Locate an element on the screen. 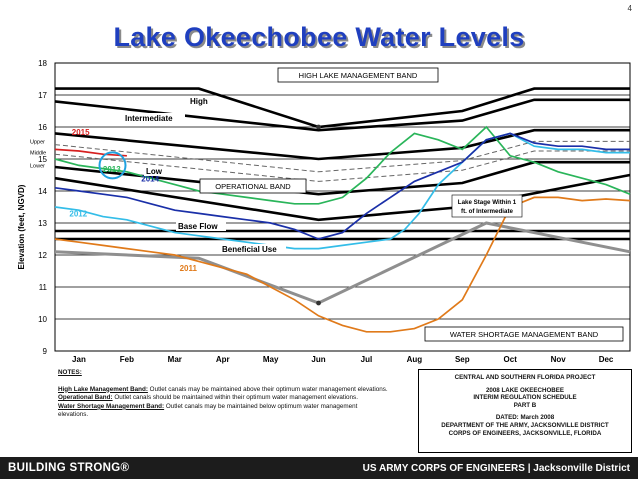 Image resolution: width=638 pixels, height=479 pixels. schedule-line-upper is located at coordinates (342, 156).